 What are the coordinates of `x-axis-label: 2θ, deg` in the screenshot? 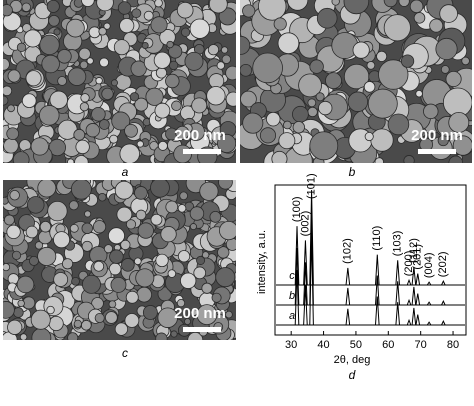 It's located at (352, 360).